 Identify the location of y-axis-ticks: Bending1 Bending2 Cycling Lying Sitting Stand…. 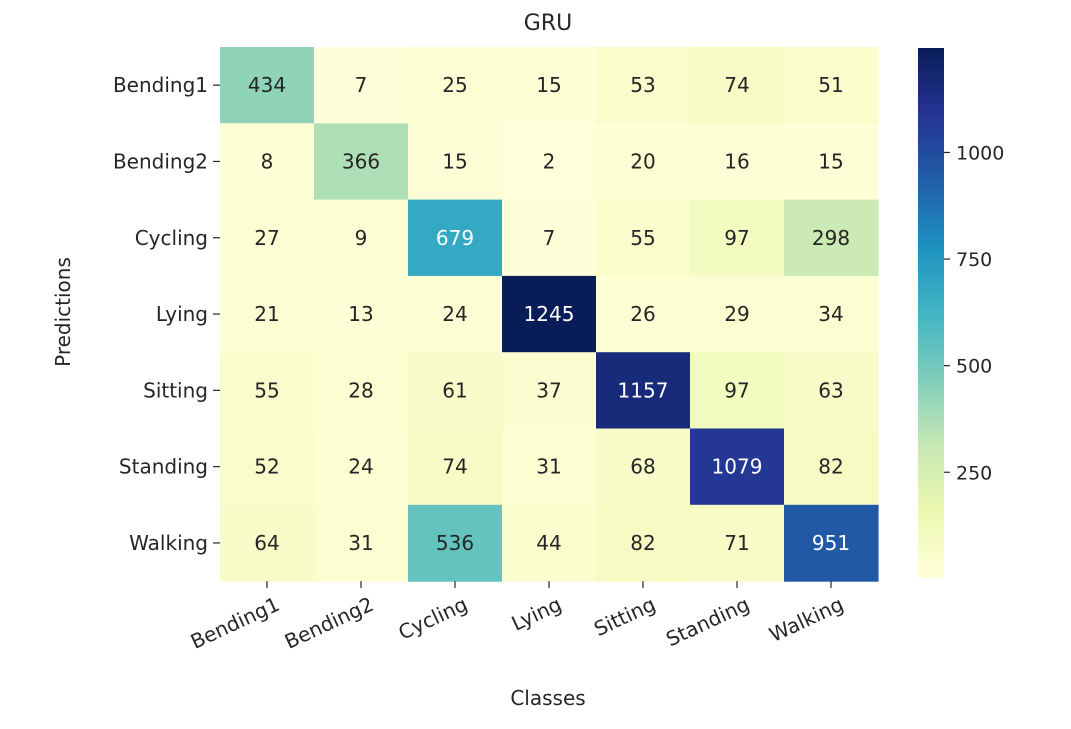
(166, 314).